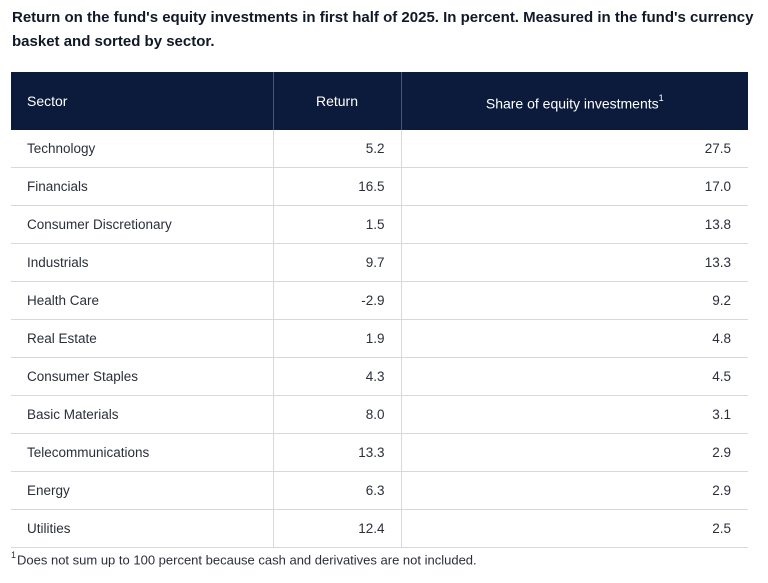 The width and height of the screenshot is (768, 583). Describe the element at coordinates (336, 224) in the screenshot. I see `cell-return: 1.5` at that location.